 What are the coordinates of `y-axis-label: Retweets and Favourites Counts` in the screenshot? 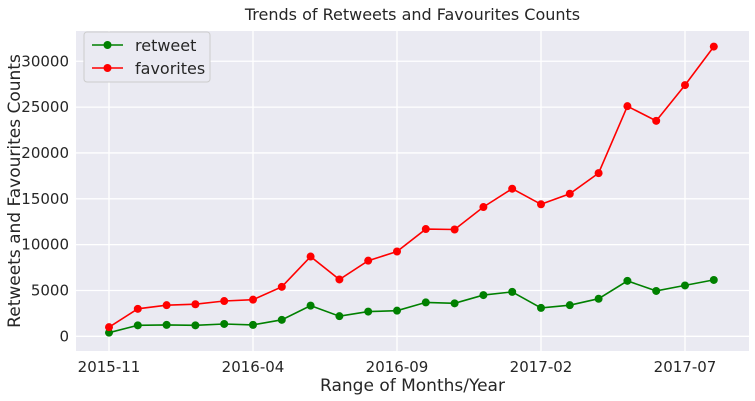 It's located at (15, 191).